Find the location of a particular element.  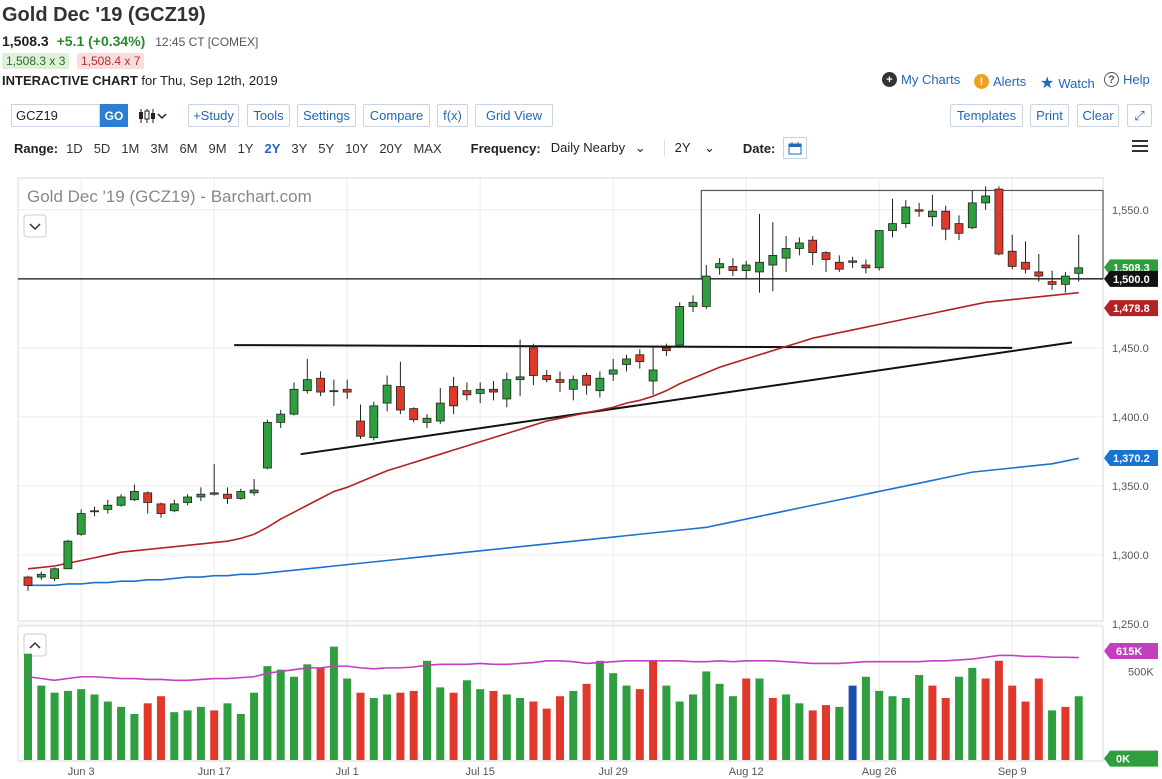

symbol-input is located at coordinates (55, 115).